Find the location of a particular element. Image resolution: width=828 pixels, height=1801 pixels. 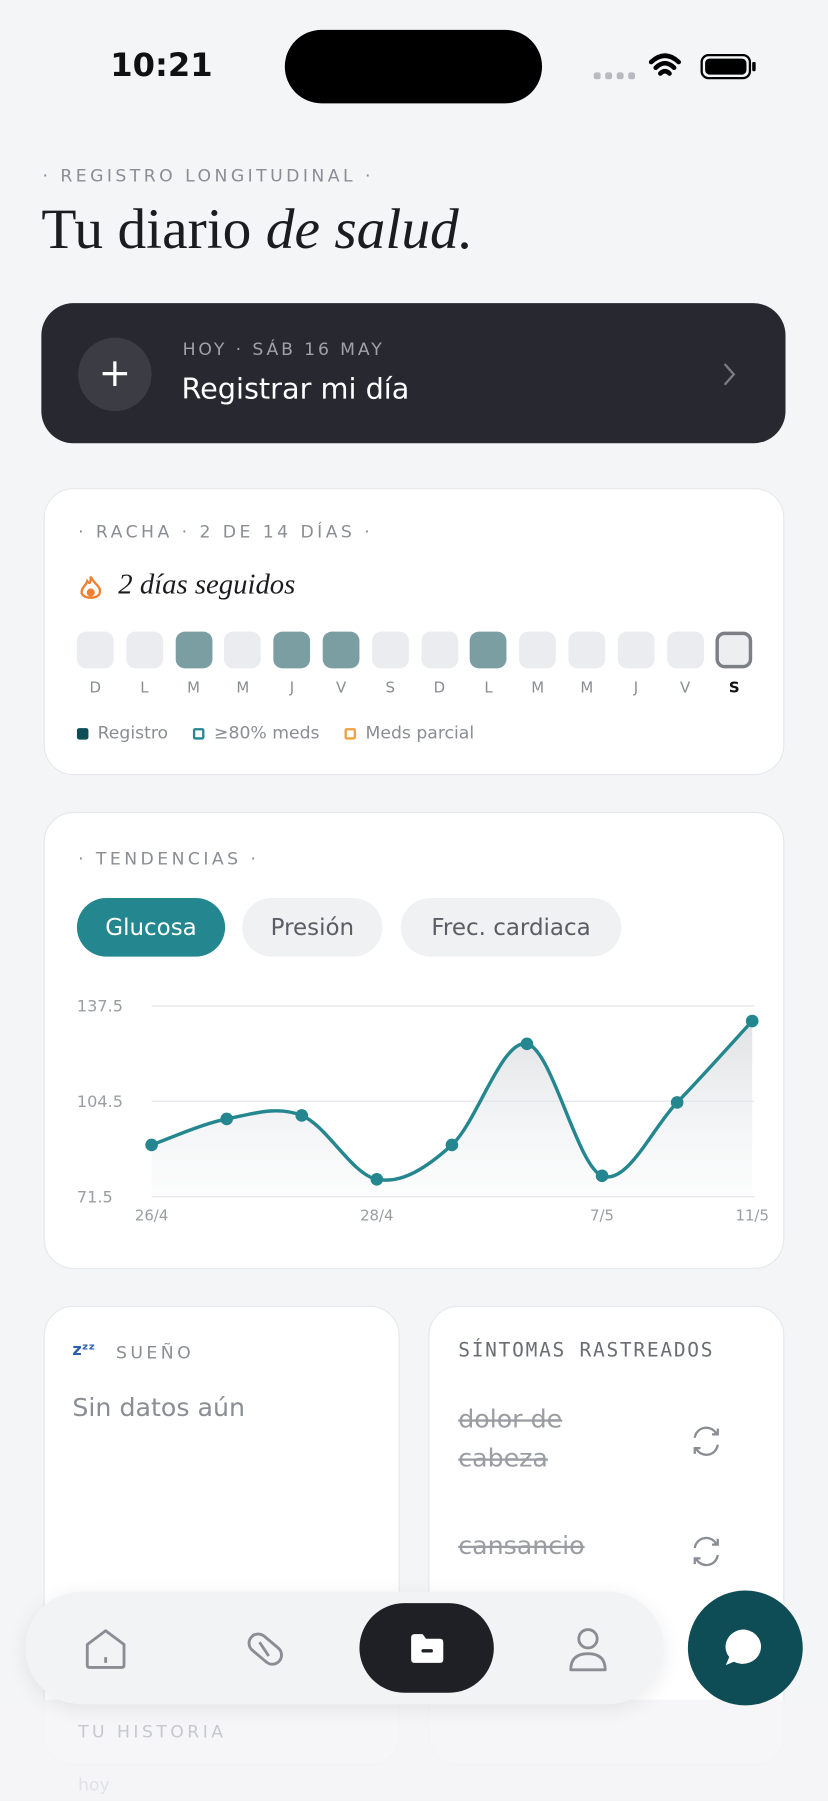

legend-label: Meds parcial is located at coordinates (420, 733).